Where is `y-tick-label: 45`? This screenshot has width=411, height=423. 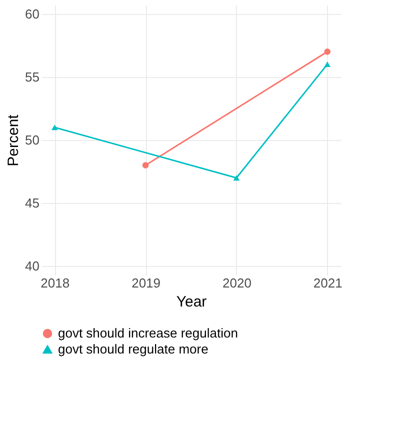 y-tick-label: 45 is located at coordinates (32, 203).